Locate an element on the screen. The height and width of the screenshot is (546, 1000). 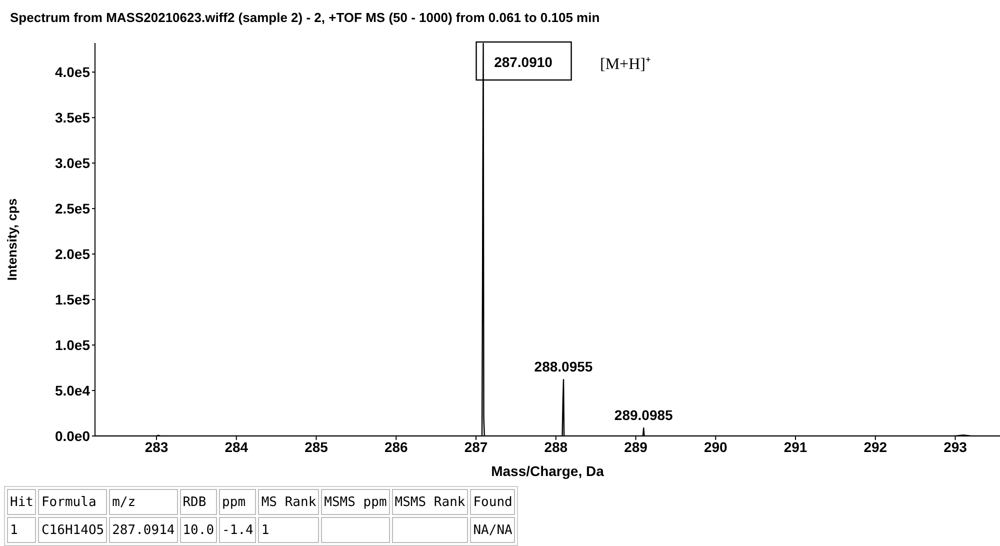
chart-title: Spectrum from MASS20210623.wiff2 (sample 2) - 2, +TOF MS (50 - 1000) from 0.061 to 0.105 min is located at coordinates (305, 17).